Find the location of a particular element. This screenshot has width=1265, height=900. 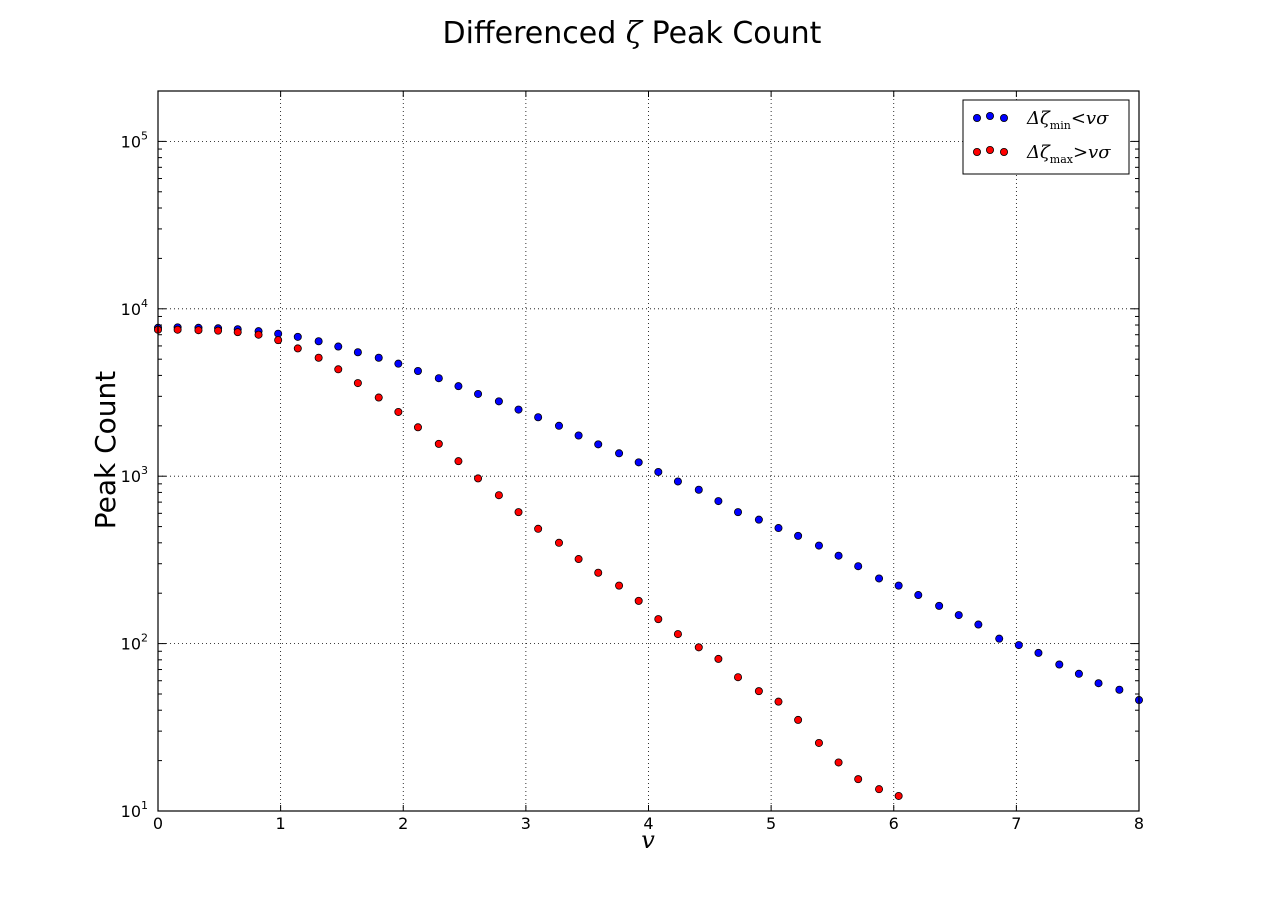

x-axis-label: v is located at coordinates (648, 840).